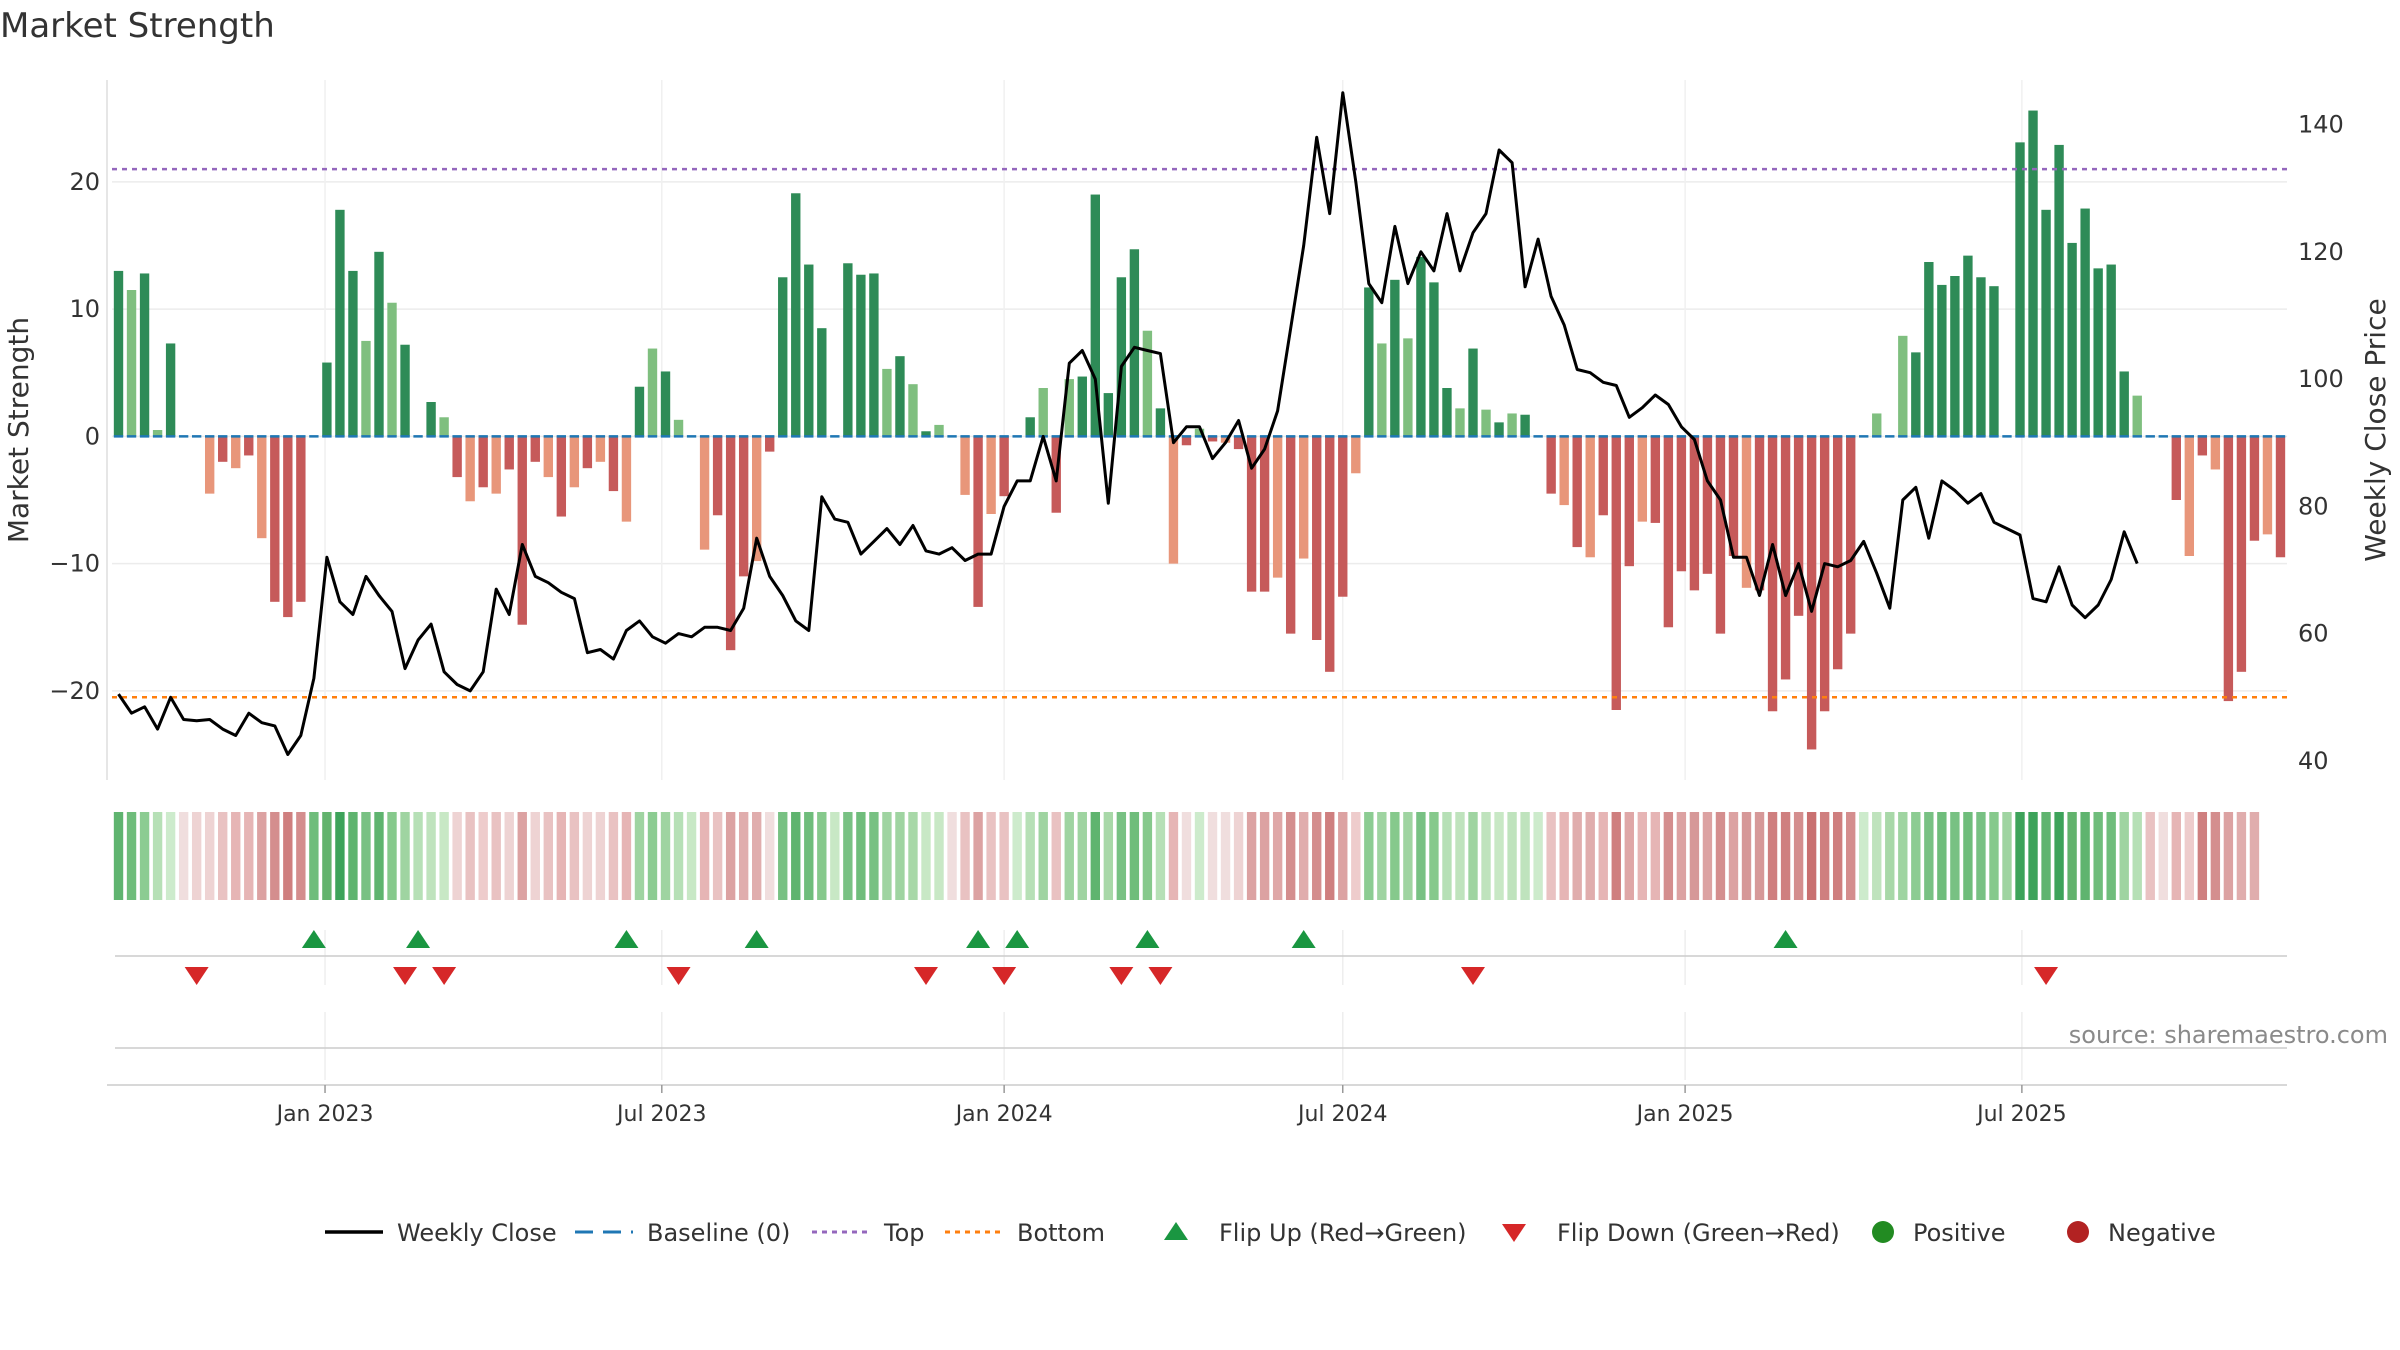  What do you see at coordinates (1315, 1233) in the screenshot?
I see `legend-item: Flip Up (Red→Green)` at bounding box center [1315, 1233].